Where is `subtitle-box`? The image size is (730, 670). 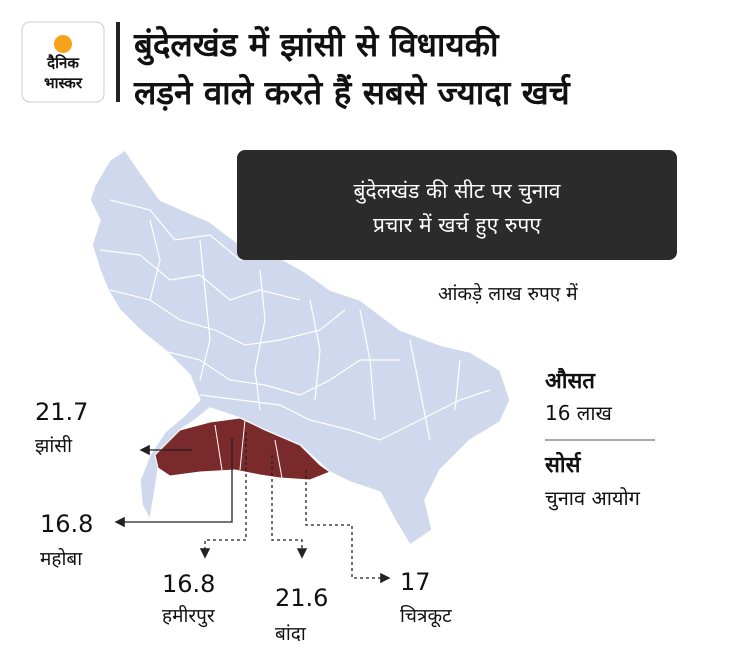 subtitle-box is located at coordinates (457, 205).